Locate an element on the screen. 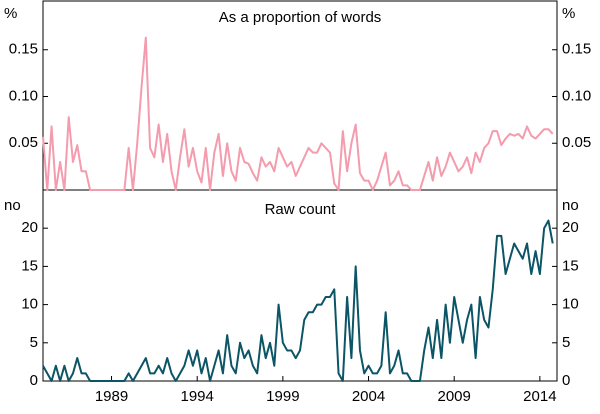 This screenshot has height=414, width=600. x-tick-label: 1989 is located at coordinates (111, 396).